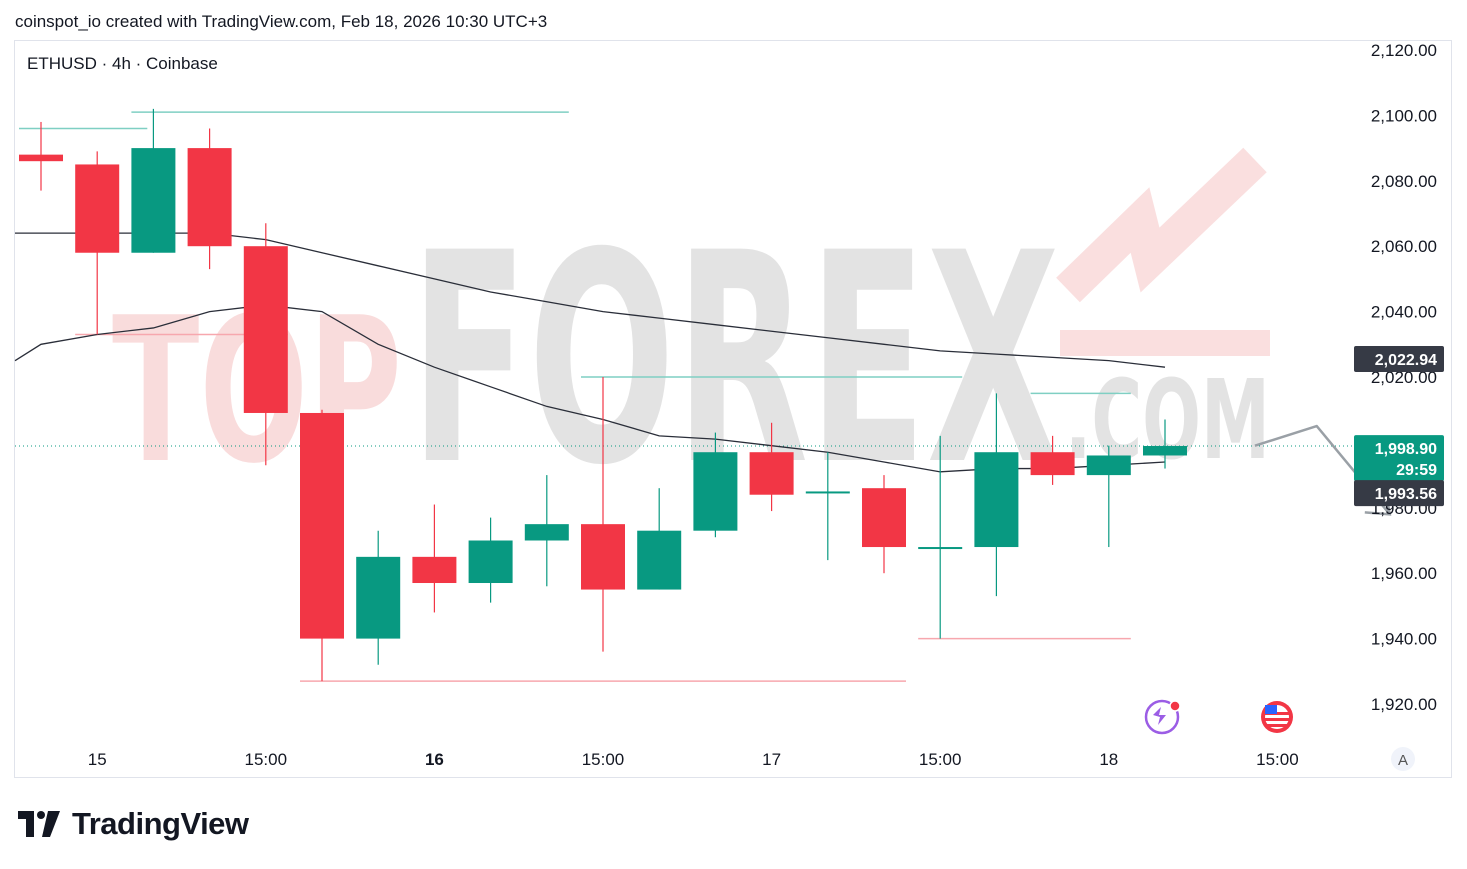 This screenshot has height=869, width=1467. I want to click on watermark-underline, so click(1165, 343).